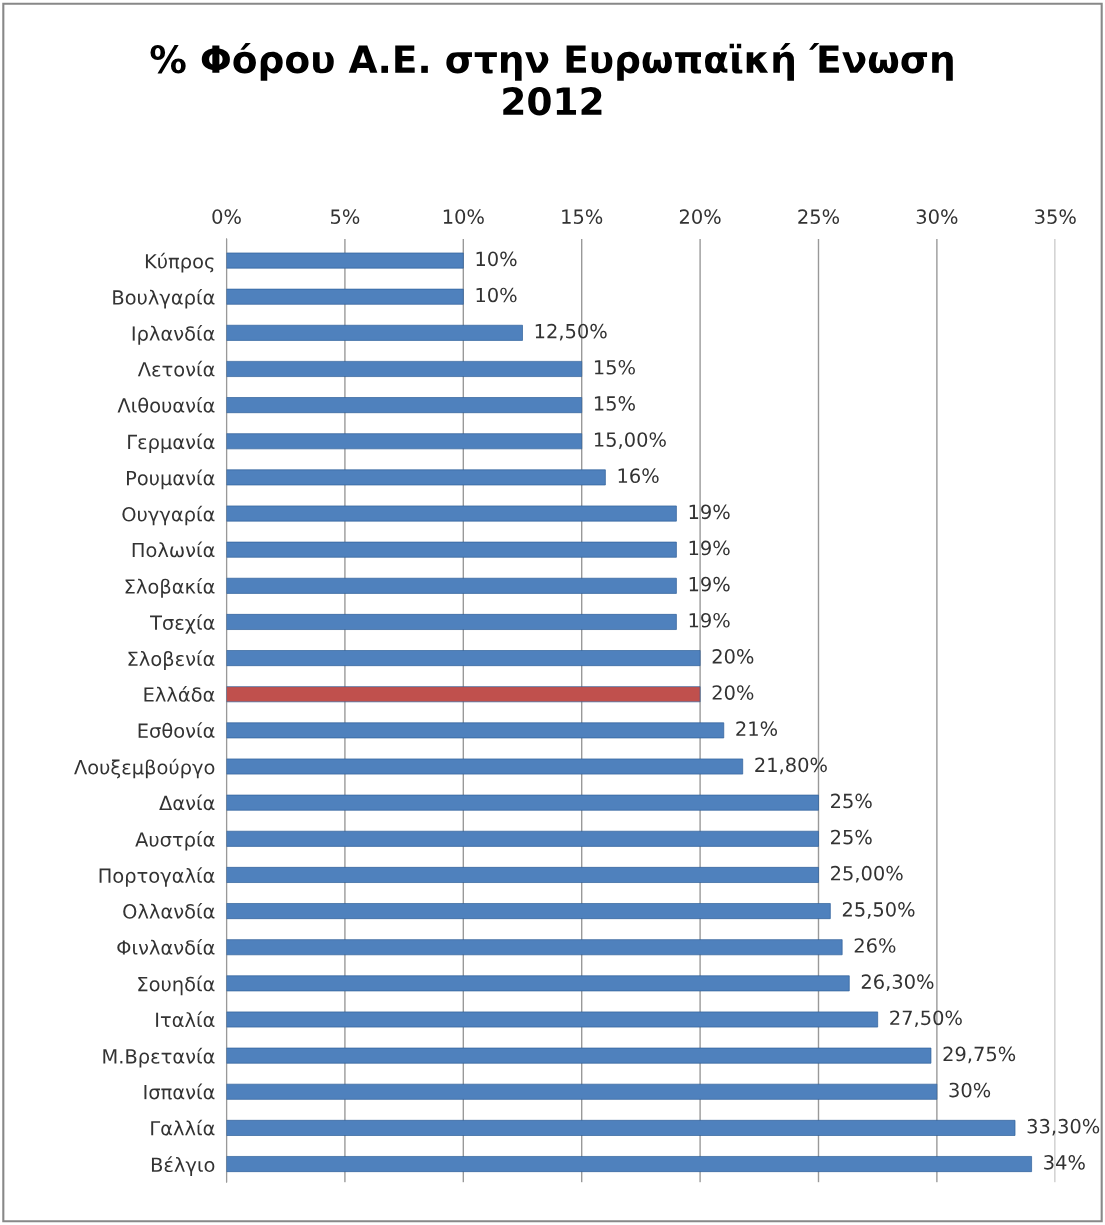 This screenshot has height=1225, width=1105. What do you see at coordinates (970, 1090) in the screenshot?
I see `data-label: 30%` at bounding box center [970, 1090].